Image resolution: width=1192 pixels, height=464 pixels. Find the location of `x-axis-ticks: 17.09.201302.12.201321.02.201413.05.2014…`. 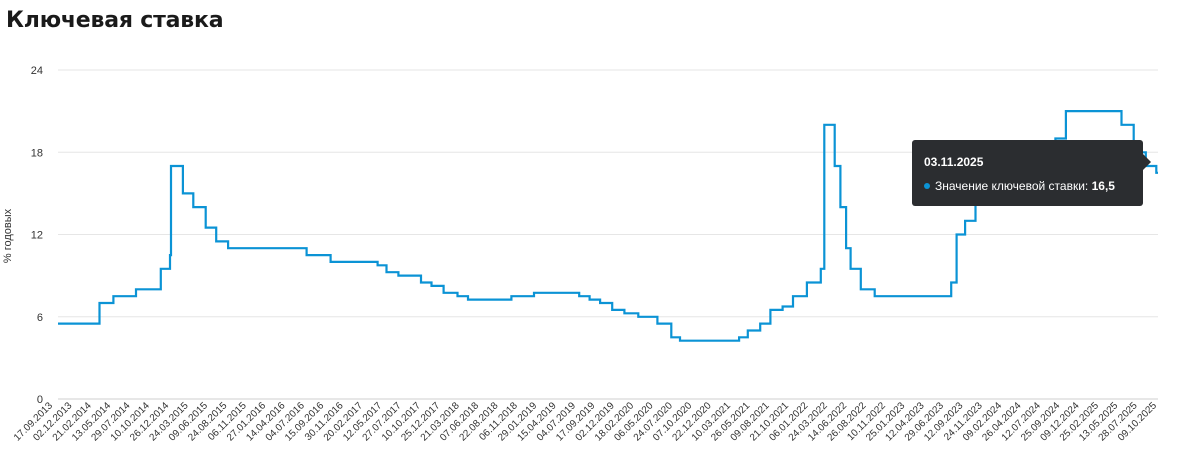

x-axis-ticks: 17.09.201302.12.201321.02.201413.05.2014… is located at coordinates (585, 421).